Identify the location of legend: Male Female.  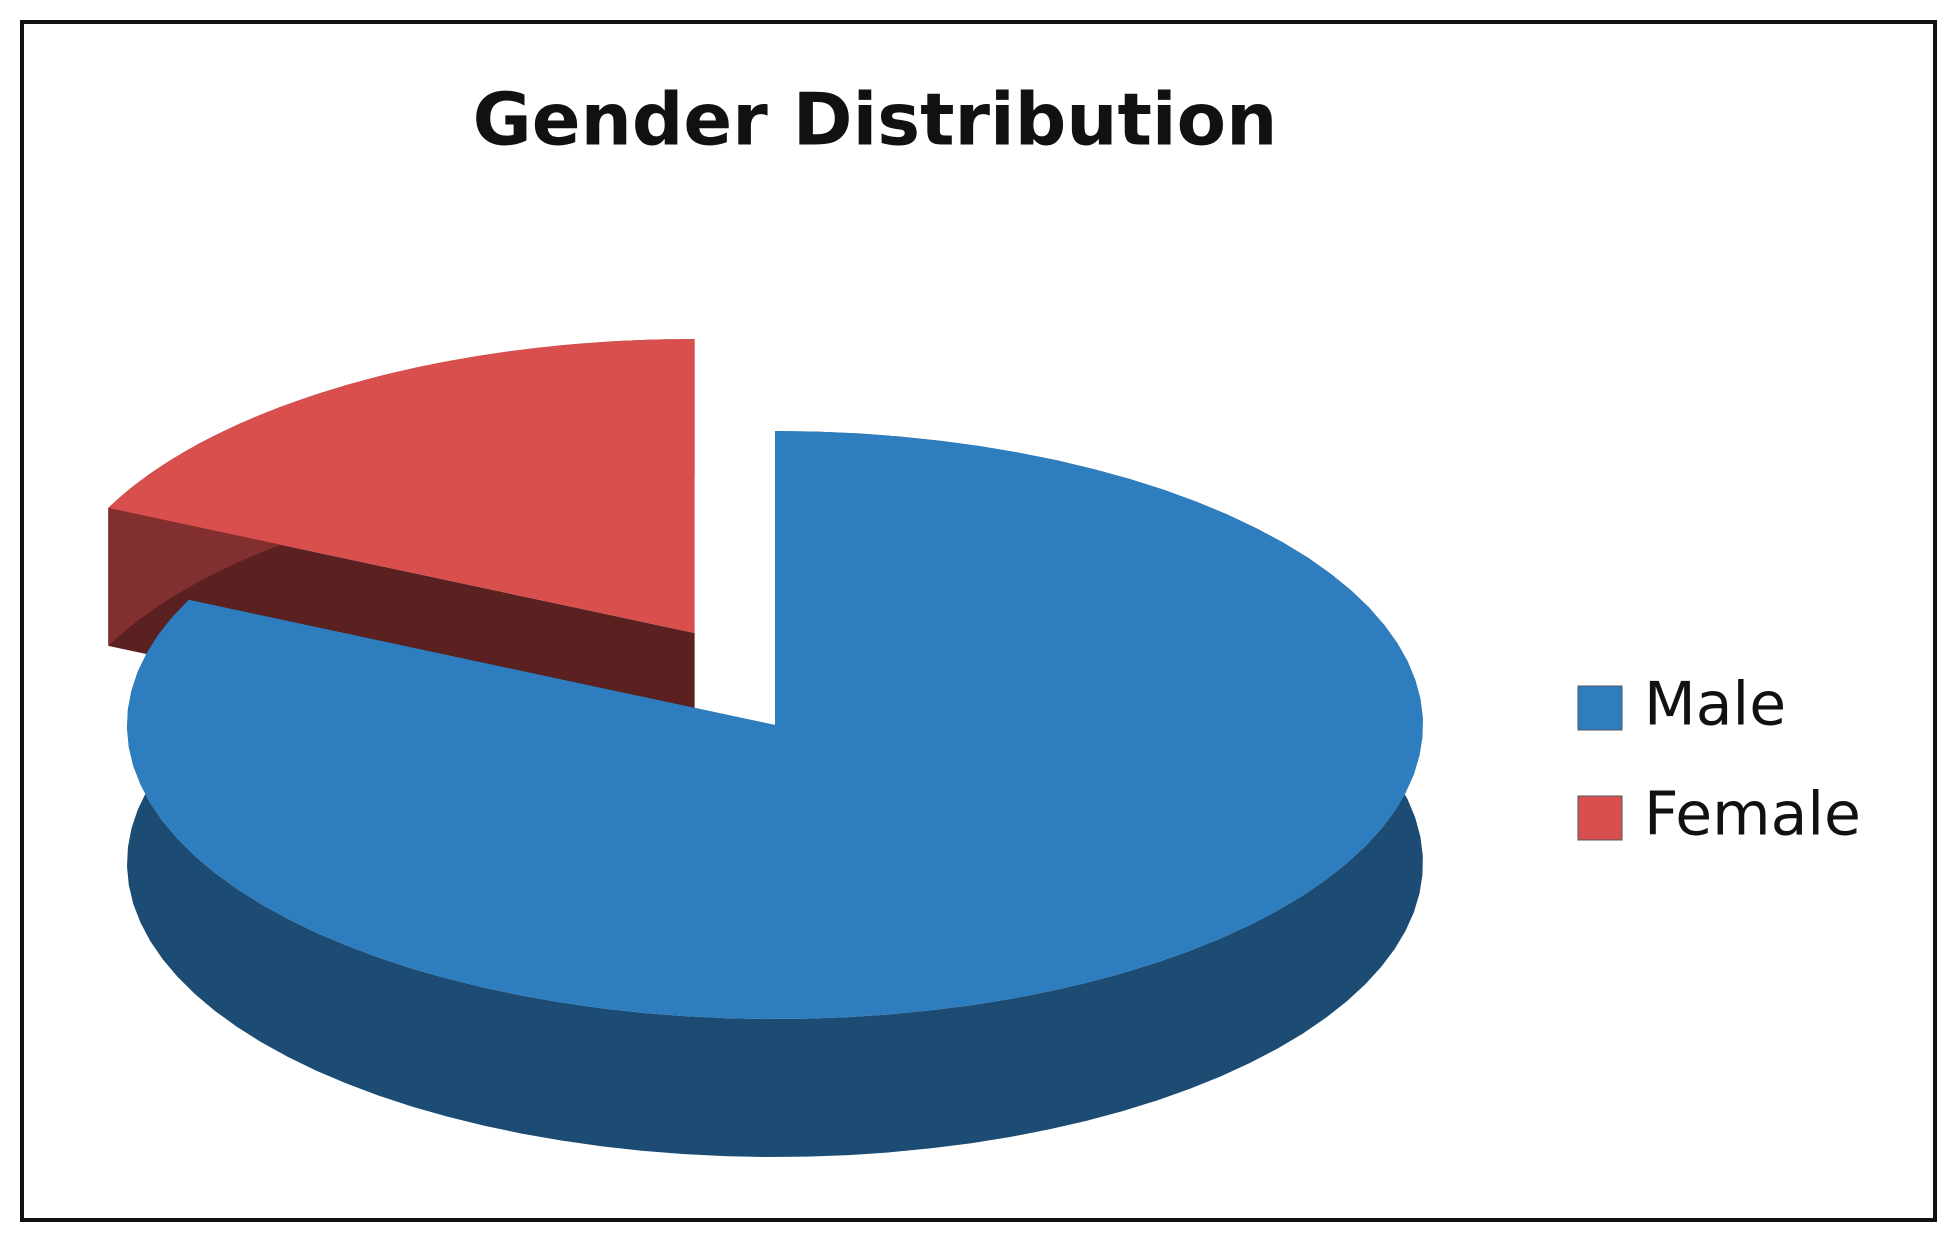
(1719, 760).